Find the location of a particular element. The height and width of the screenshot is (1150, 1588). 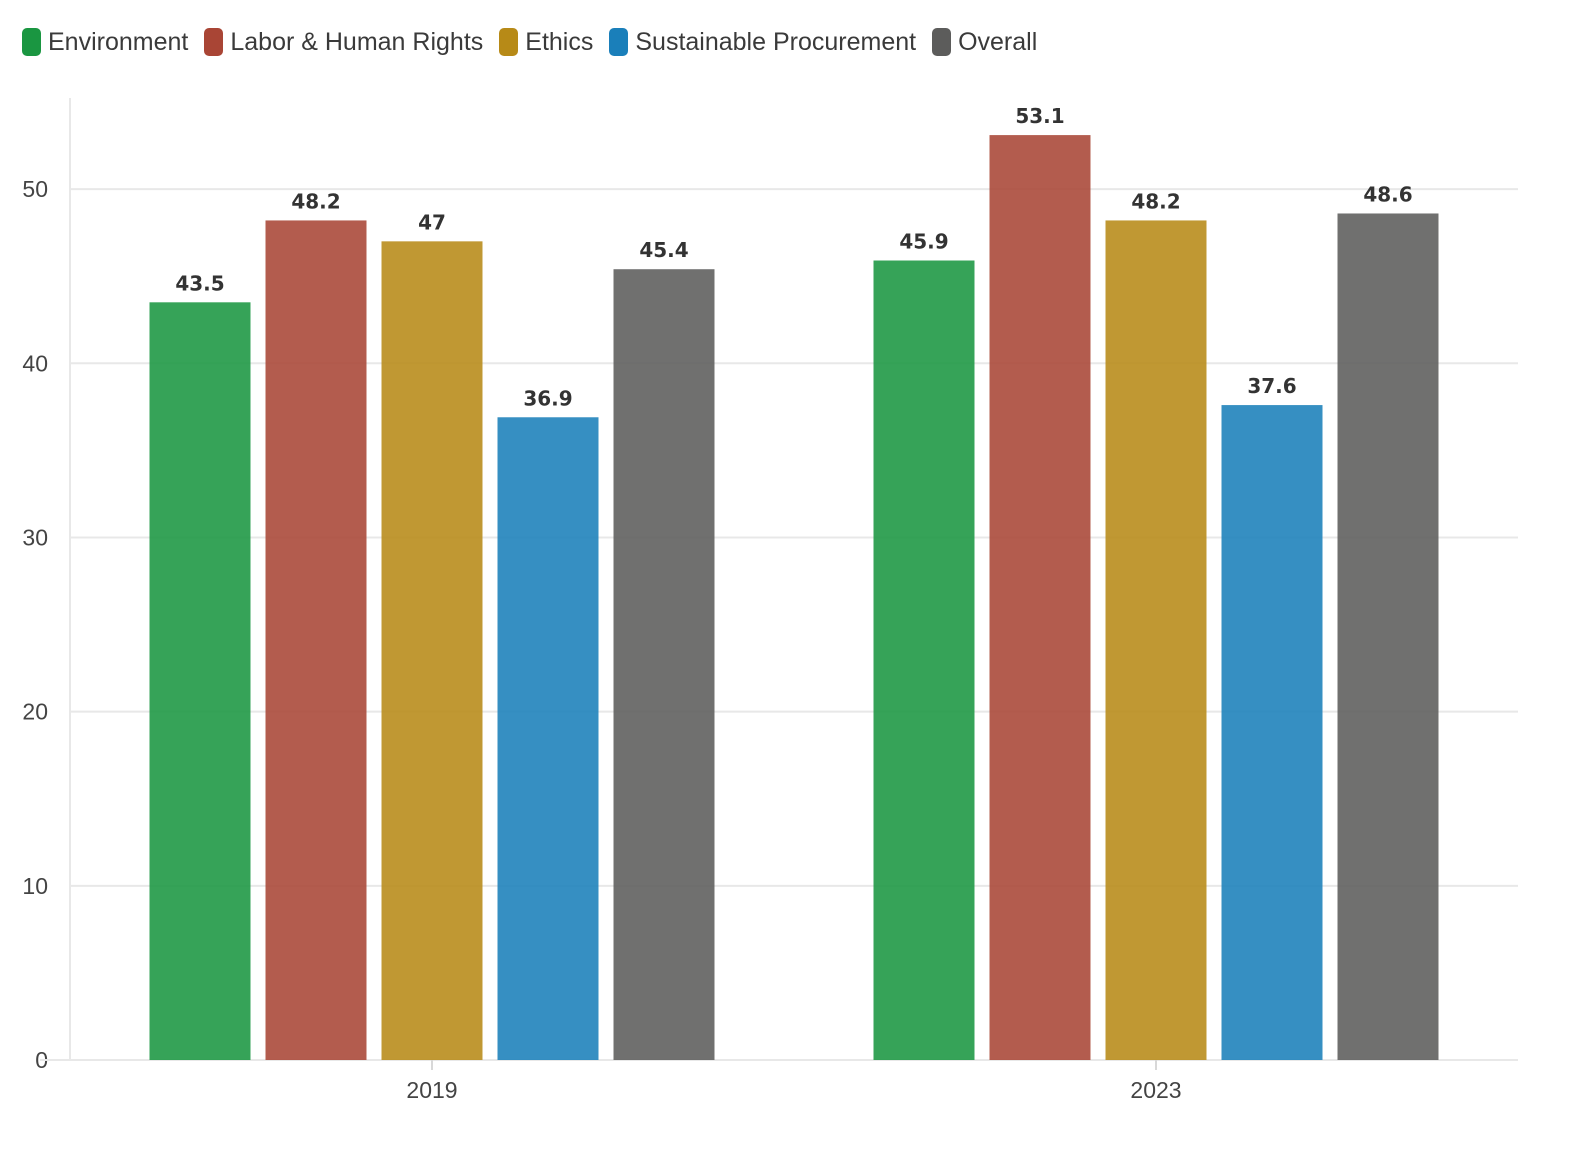

y-tick-label: 50 is located at coordinates (35, 189).